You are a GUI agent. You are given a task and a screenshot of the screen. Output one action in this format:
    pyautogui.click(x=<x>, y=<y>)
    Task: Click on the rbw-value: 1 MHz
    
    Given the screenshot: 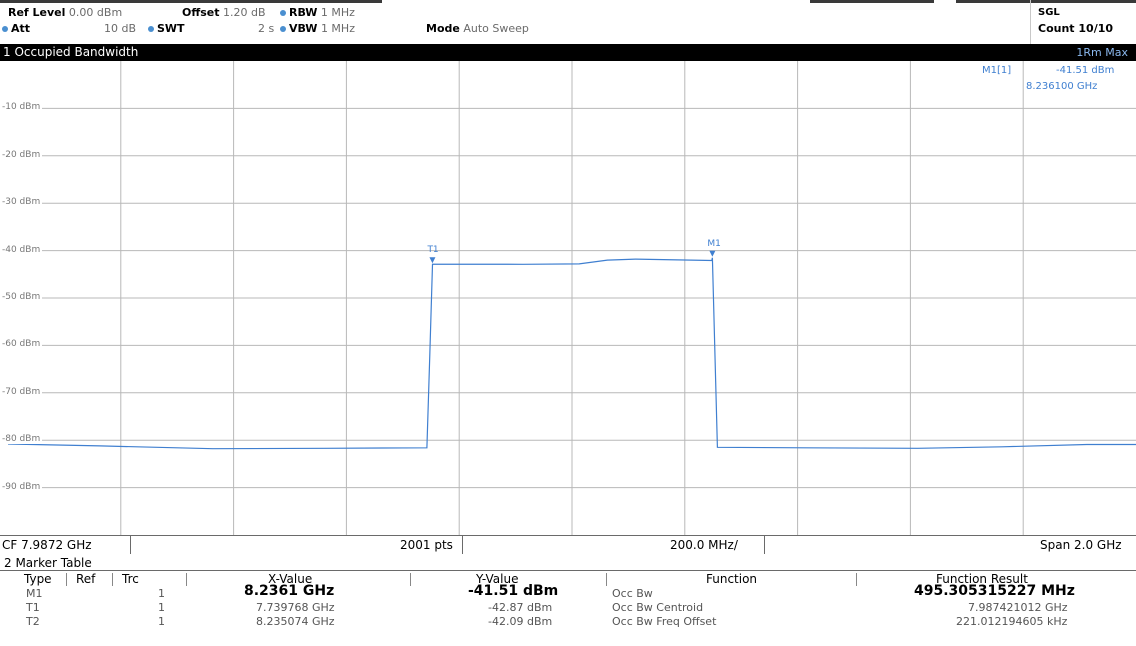 What is the action you would take?
    pyautogui.click(x=337, y=12)
    